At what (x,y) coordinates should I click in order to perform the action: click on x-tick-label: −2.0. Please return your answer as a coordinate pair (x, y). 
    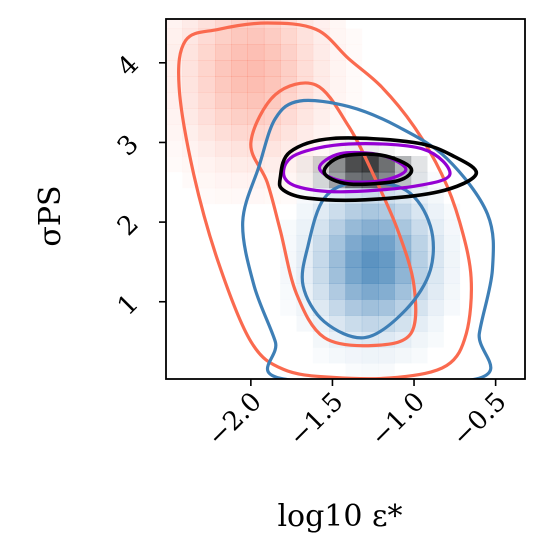
    Looking at the image, I should click on (235, 420).